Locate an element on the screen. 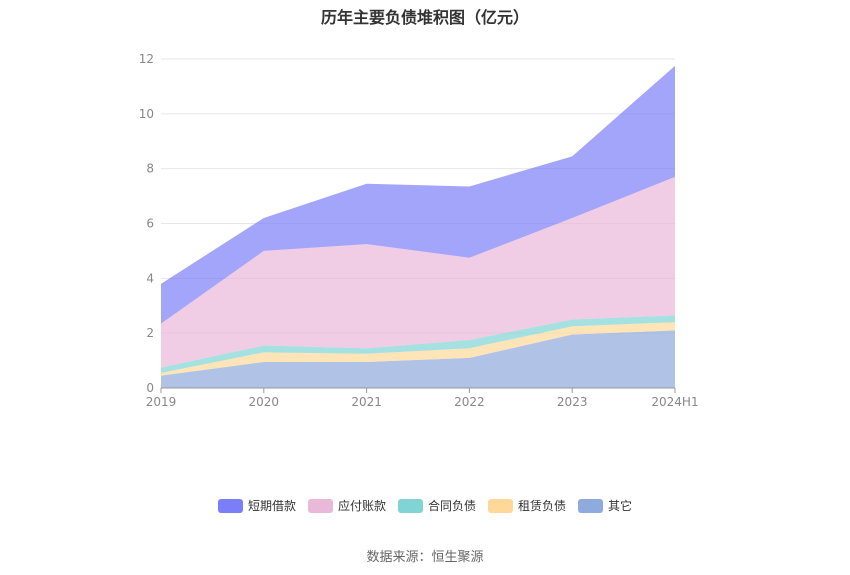 The image size is (850, 575). legend-label: 其它 is located at coordinates (620, 506).